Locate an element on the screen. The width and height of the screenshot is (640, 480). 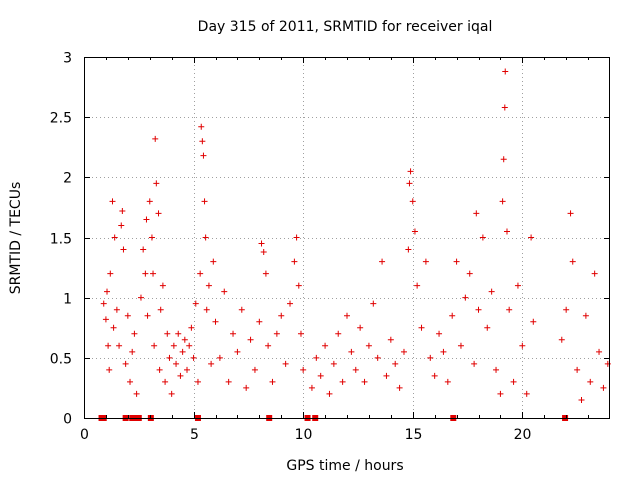
x-tick-label: 20 is located at coordinates (523, 435).